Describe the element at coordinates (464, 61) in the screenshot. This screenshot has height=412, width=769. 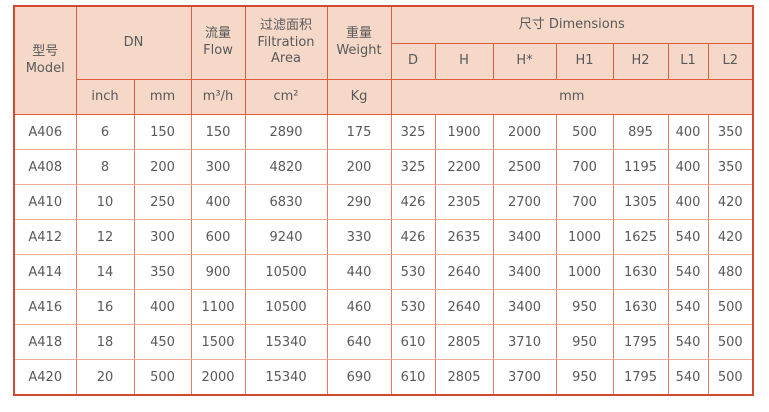
I see `header-dim-h: H` at that location.